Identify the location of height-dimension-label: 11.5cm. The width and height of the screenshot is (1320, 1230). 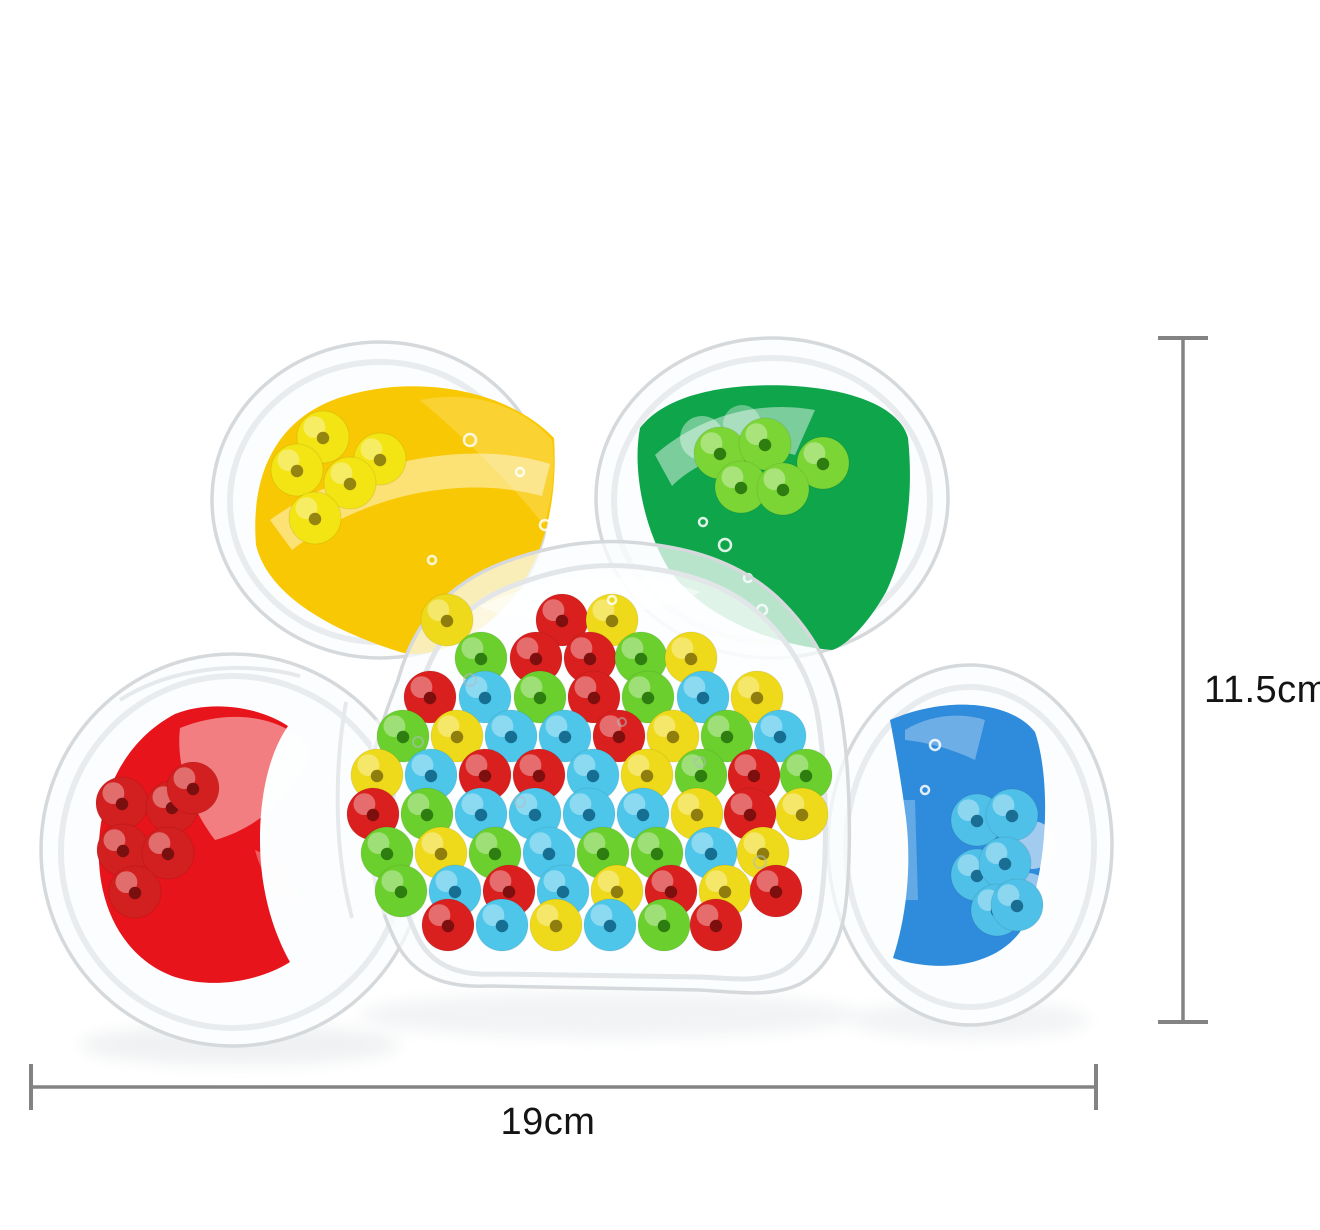
(1262, 690).